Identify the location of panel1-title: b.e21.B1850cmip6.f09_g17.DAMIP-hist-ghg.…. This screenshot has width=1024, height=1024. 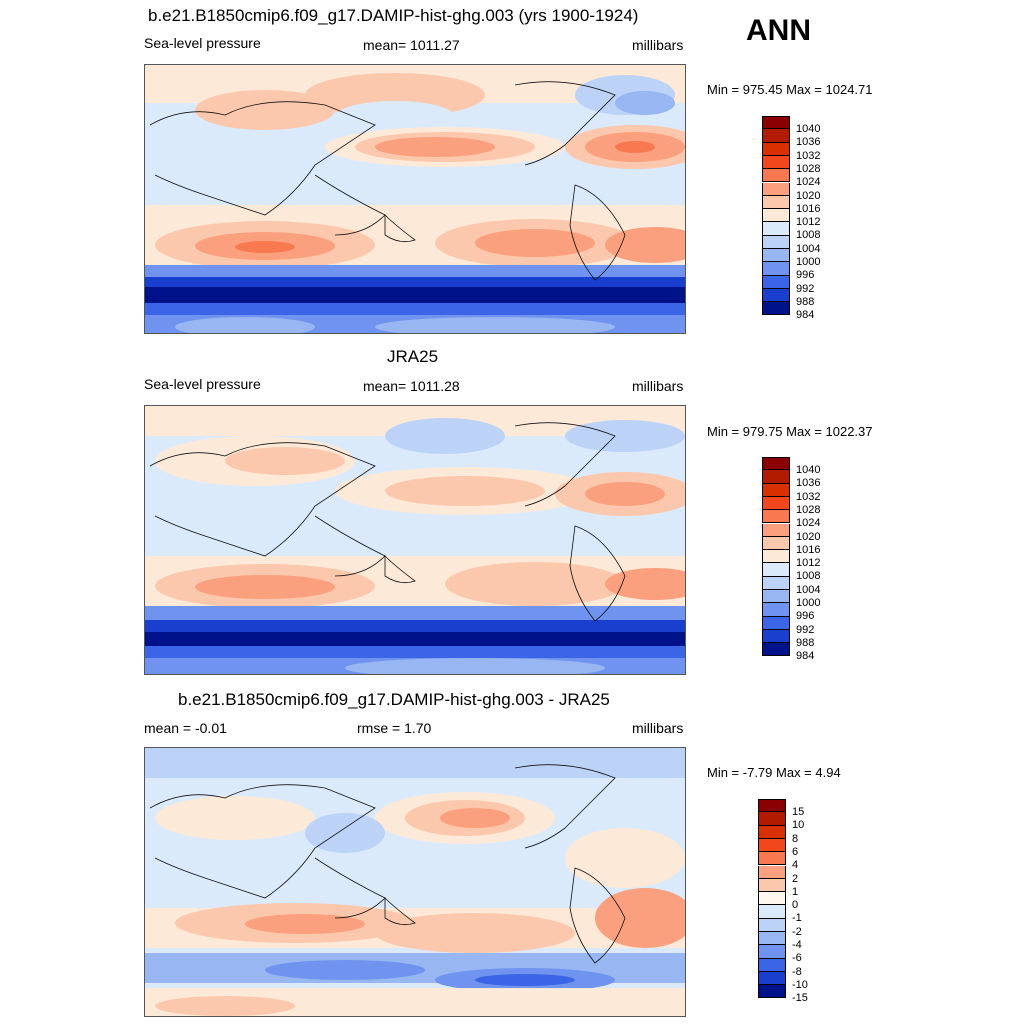
(393, 15).